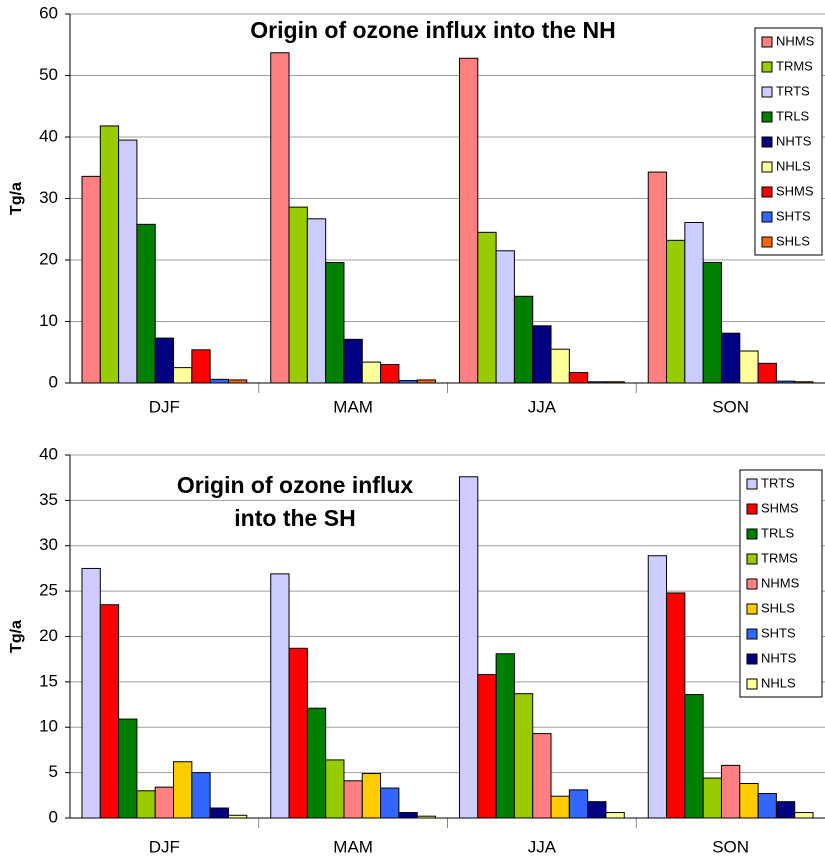 This screenshot has width=825, height=859. I want to click on x-tick-label: SON, so click(730, 406).